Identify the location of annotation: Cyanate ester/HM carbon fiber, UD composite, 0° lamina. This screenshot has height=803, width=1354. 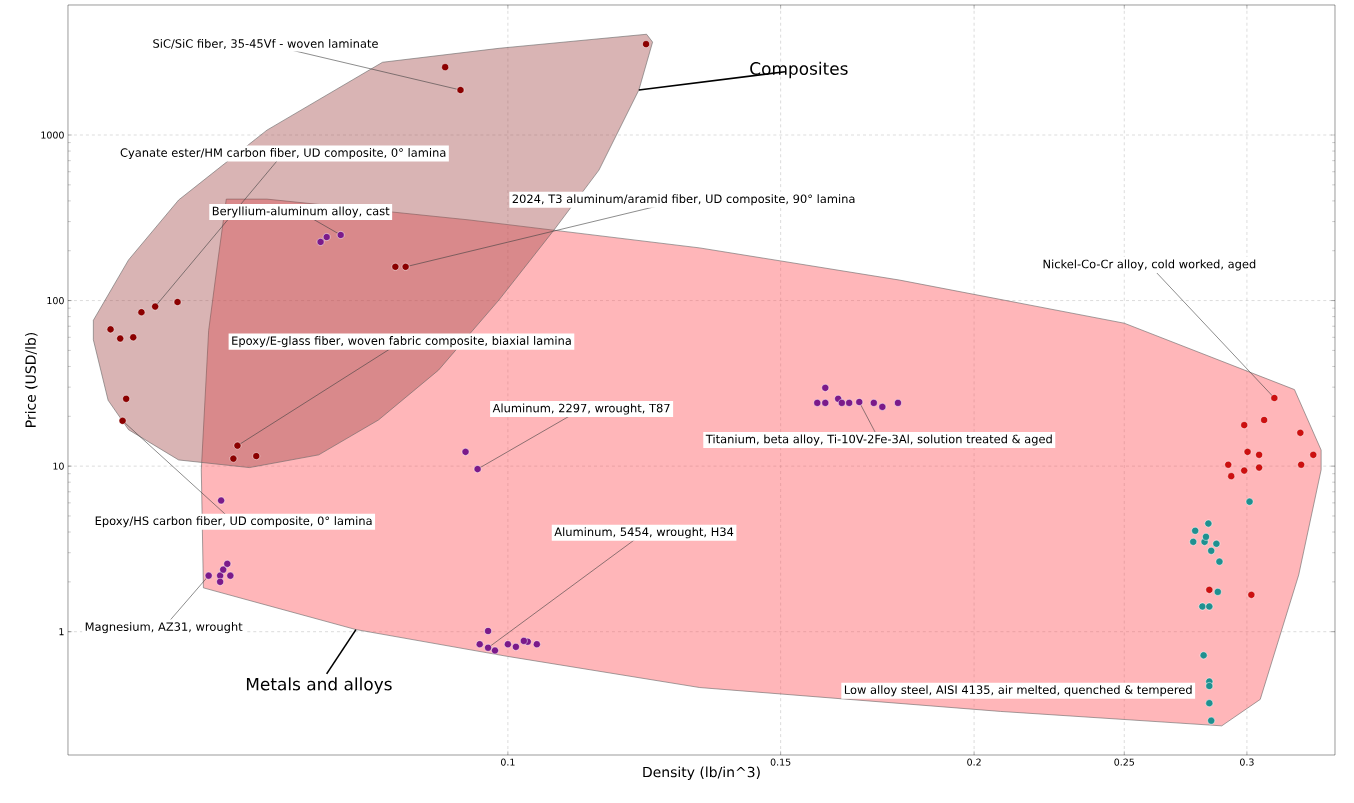
(283, 154).